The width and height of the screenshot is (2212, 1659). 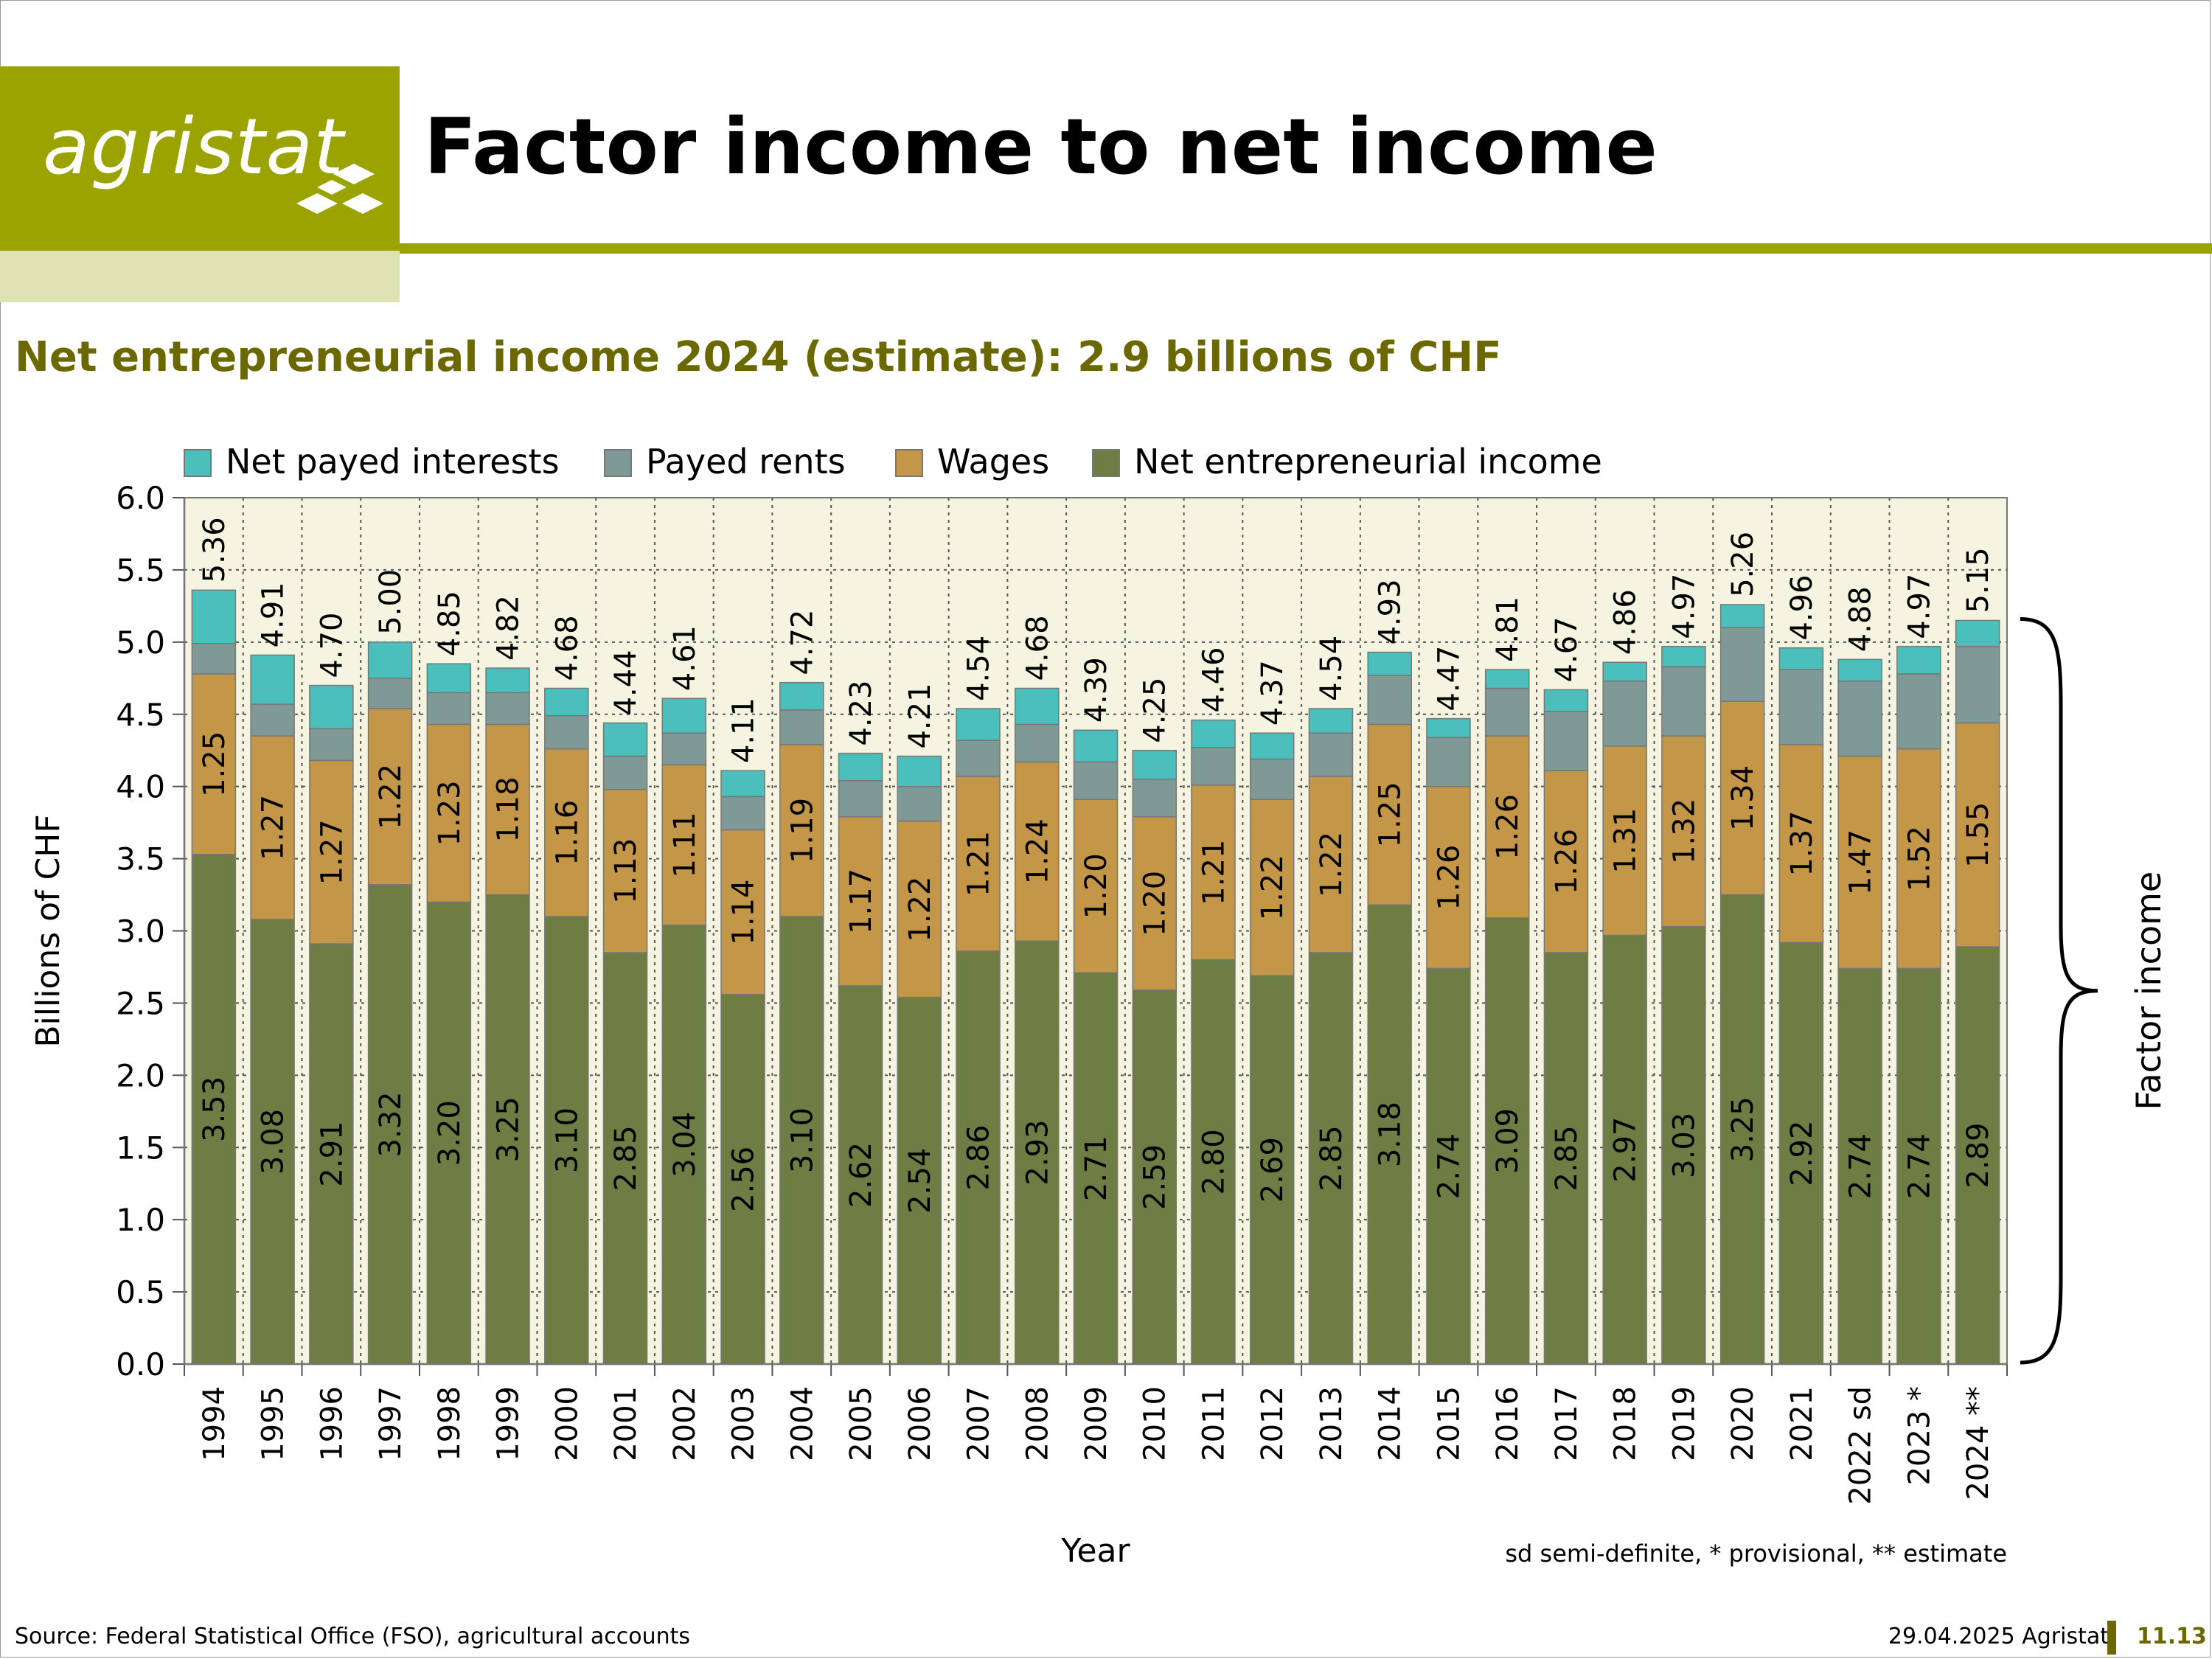 What do you see at coordinates (626, 871) in the screenshot?
I see `data-label-wages: 1.13` at bounding box center [626, 871].